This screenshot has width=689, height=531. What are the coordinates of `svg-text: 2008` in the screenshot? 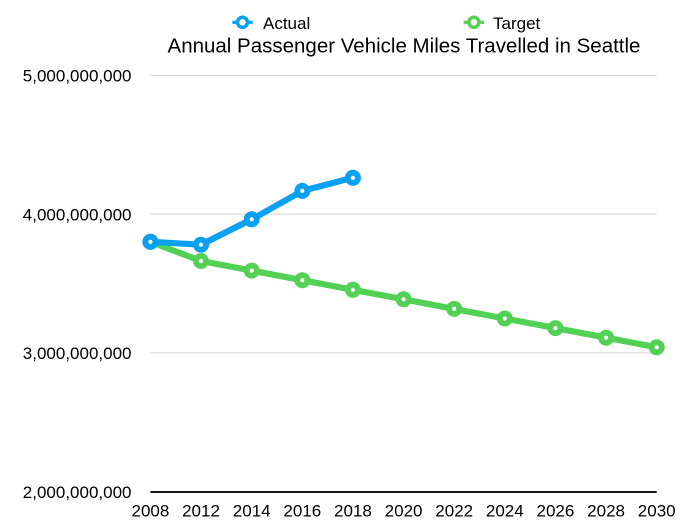 It's located at (150, 511).